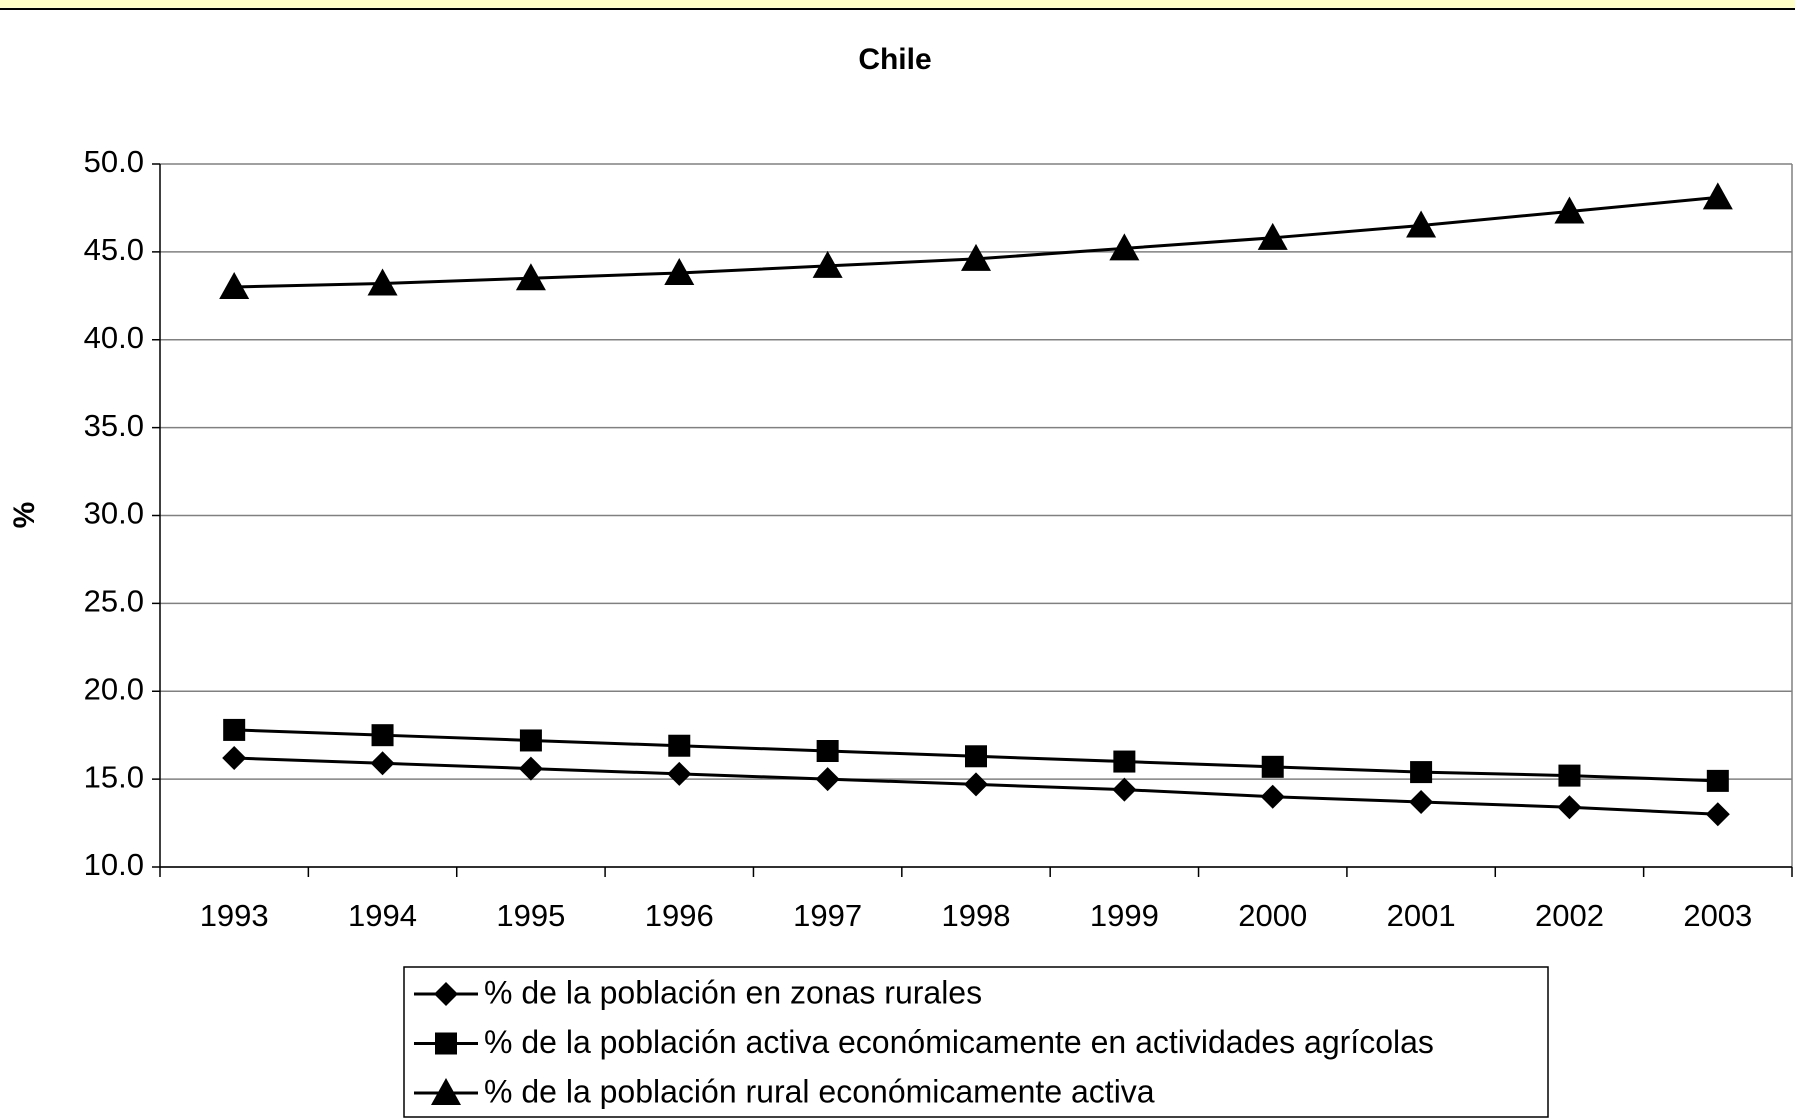 This screenshot has height=1120, width=1795. Describe the element at coordinates (1569, 915) in the screenshot. I see `x-tick-label: 2002` at that location.